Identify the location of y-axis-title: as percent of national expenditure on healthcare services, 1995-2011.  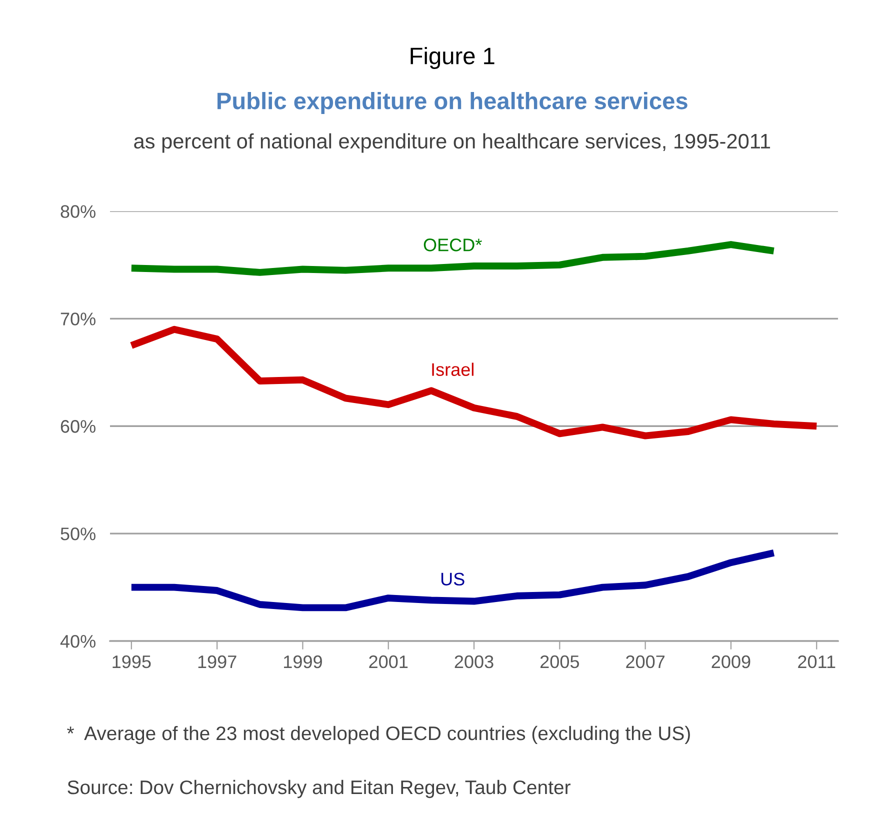
(452, 143).